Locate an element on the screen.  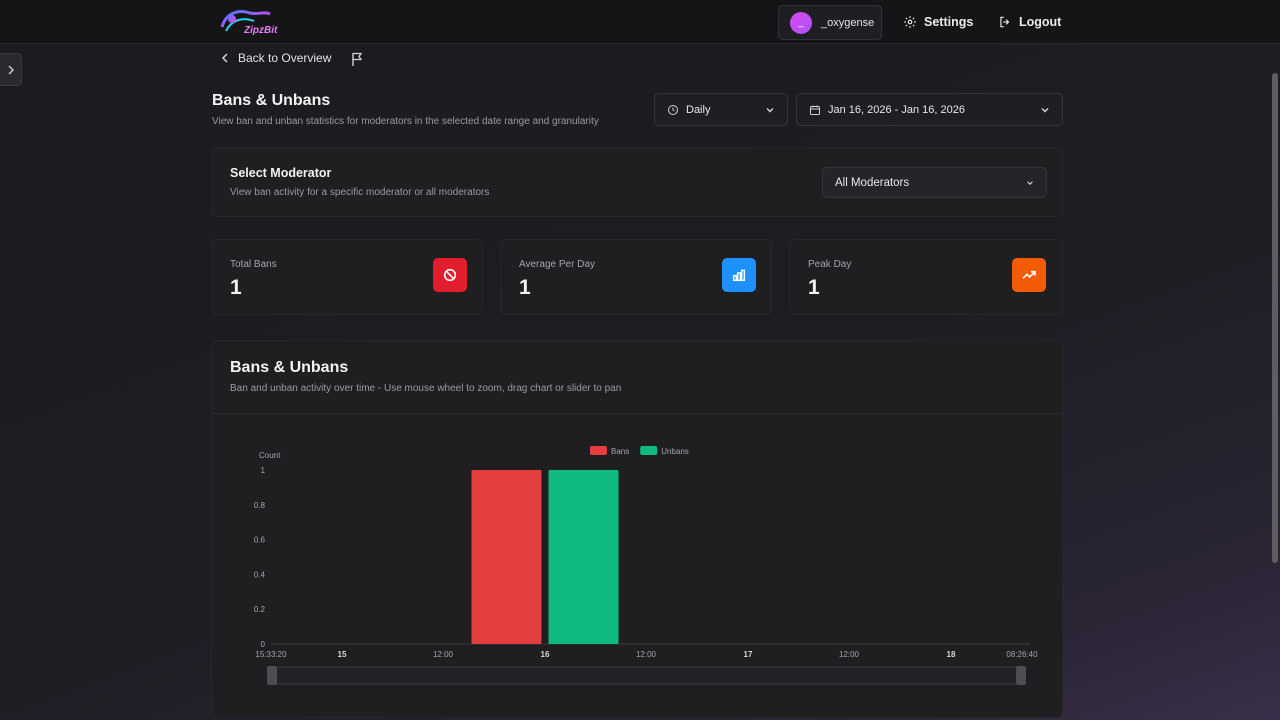
y-tick-label: 0.6 is located at coordinates (260, 540).